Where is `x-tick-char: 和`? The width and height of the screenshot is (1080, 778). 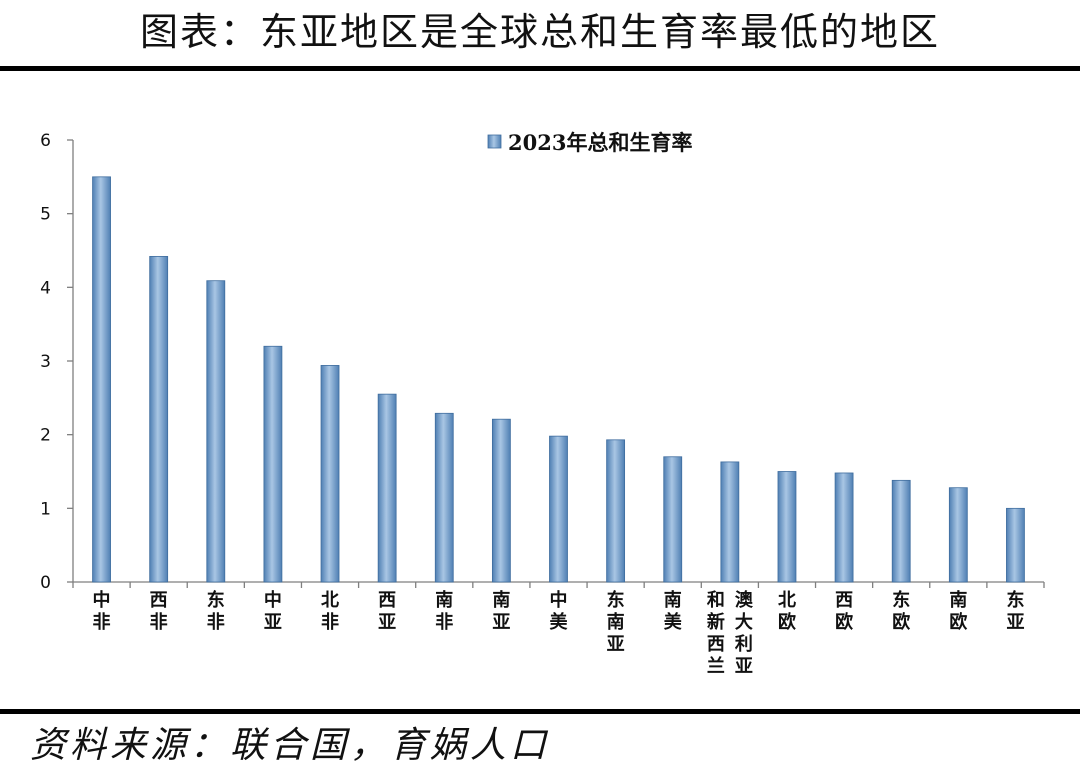
x-tick-char: 和 is located at coordinates (716, 600).